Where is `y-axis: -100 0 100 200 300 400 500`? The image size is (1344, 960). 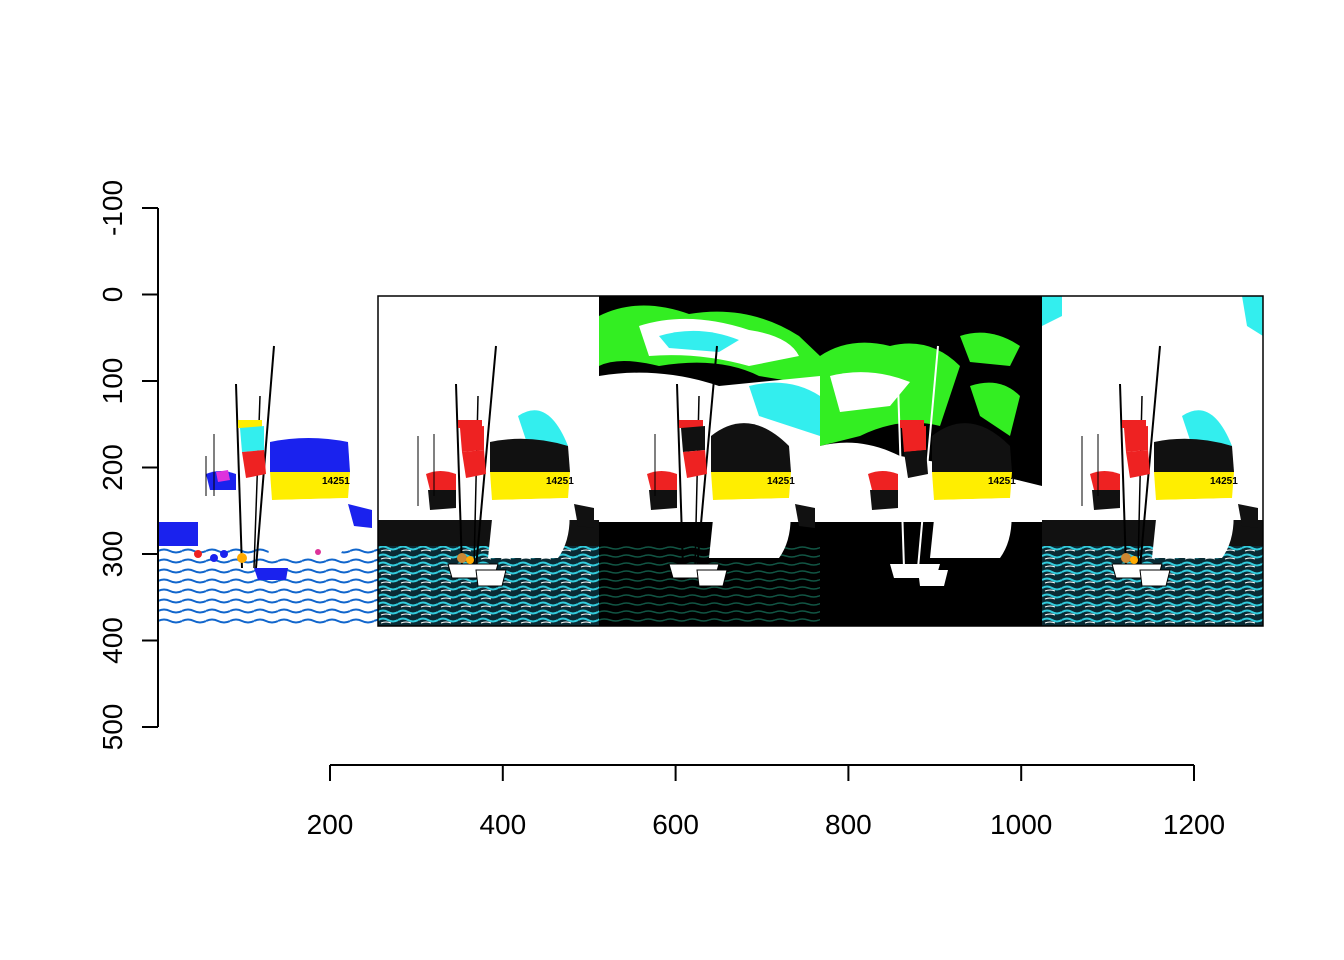
y-axis: -100 0 100 200 300 400 500 is located at coordinates (128, 465).